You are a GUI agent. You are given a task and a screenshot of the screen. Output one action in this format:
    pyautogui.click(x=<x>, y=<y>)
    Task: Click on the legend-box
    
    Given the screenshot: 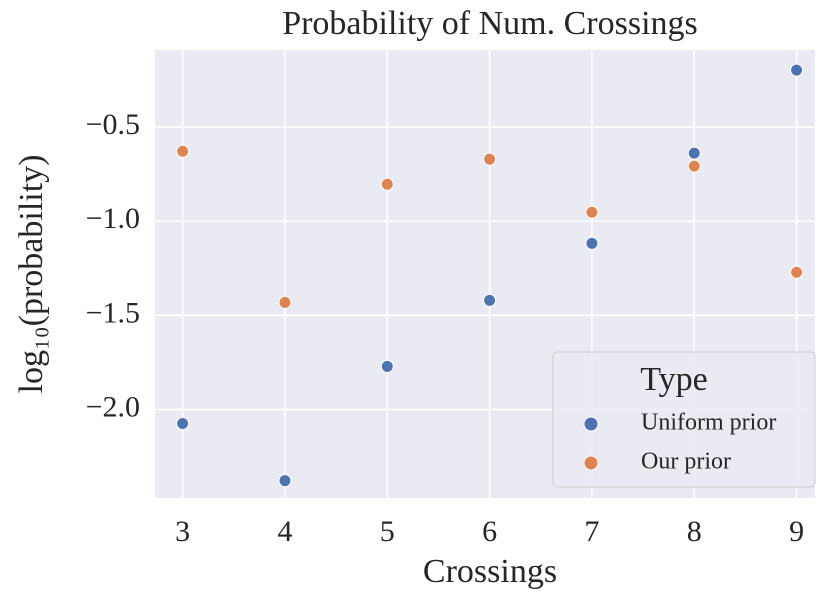 What is the action you would take?
    pyautogui.click(x=684, y=419)
    